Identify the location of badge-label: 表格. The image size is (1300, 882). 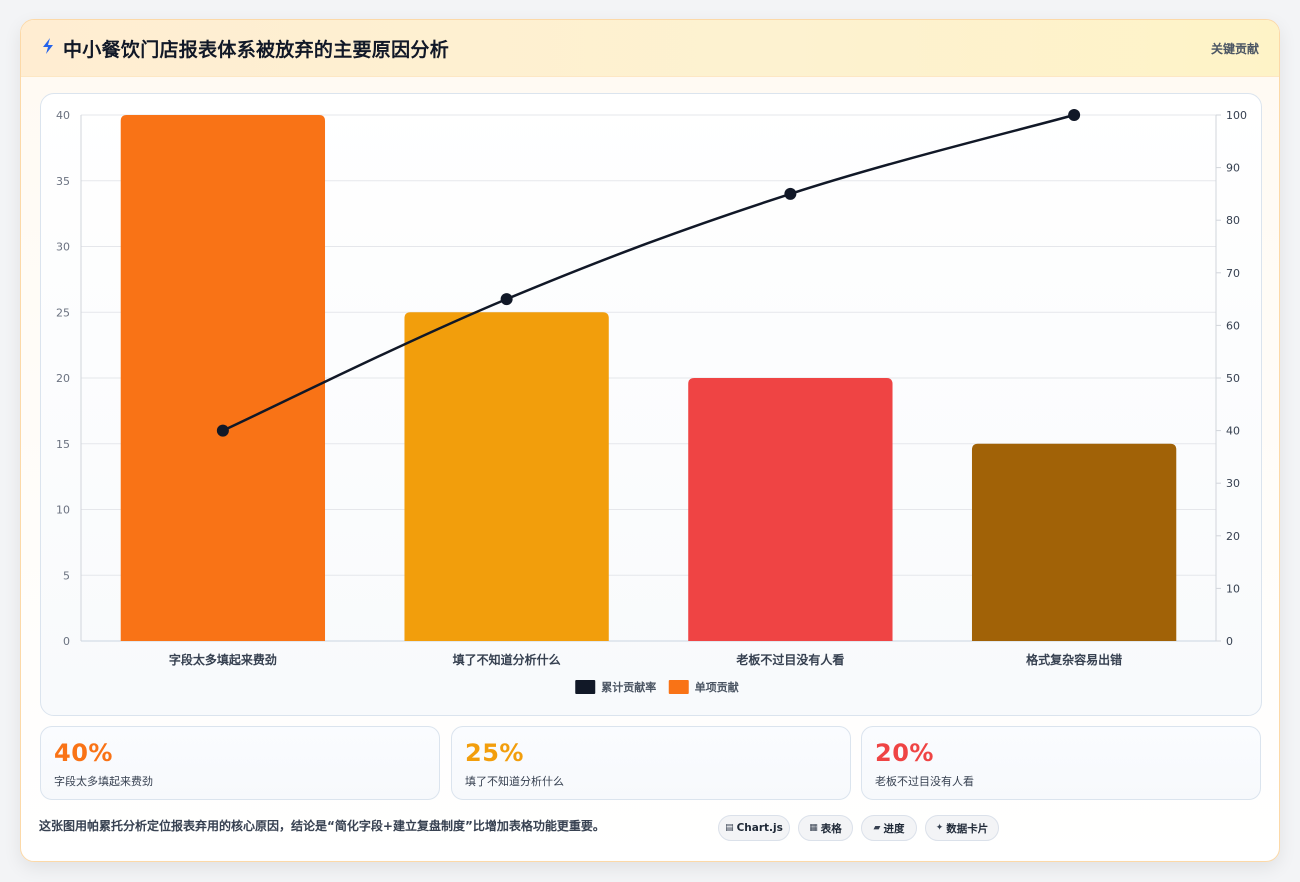
(831, 828).